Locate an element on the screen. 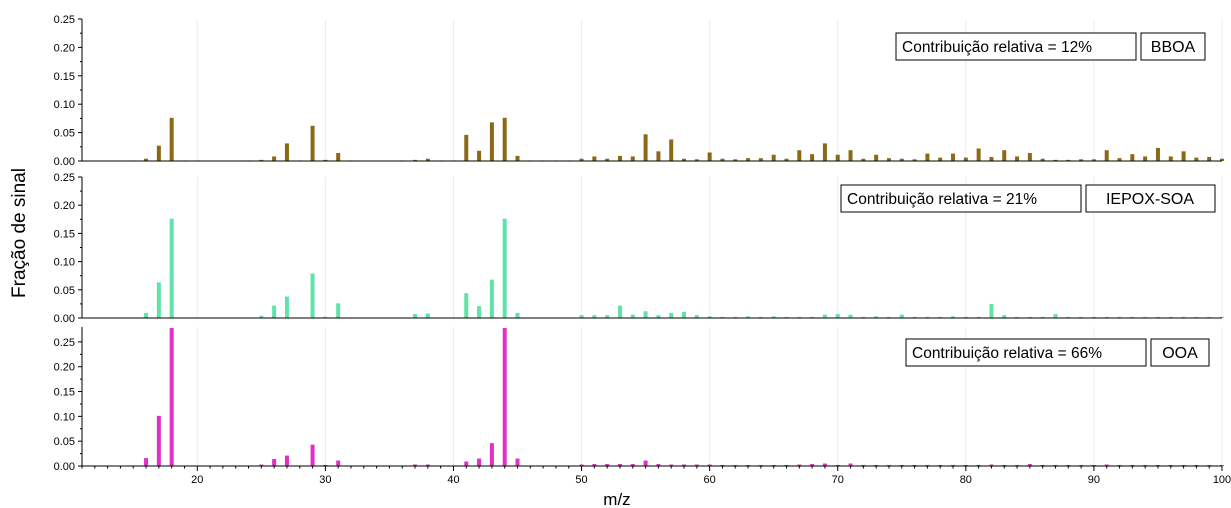  x-tick-label: 30 is located at coordinates (325, 480).